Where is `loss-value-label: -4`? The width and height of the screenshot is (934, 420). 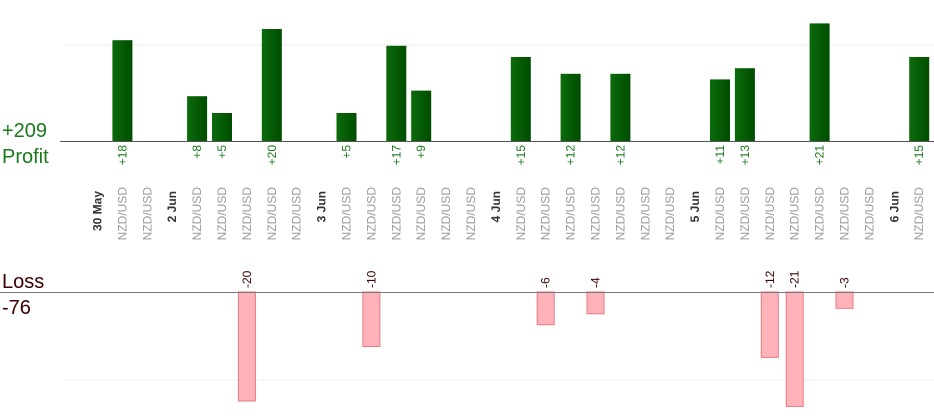 loss-value-label: -4 is located at coordinates (596, 282).